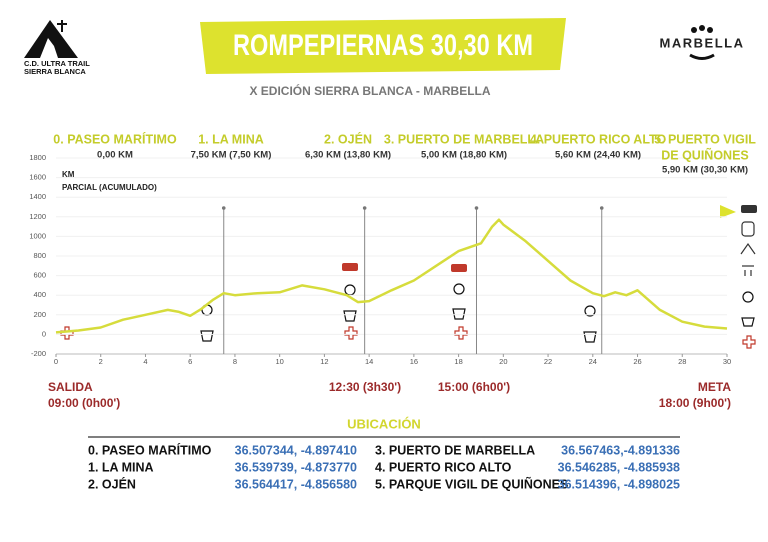 The width and height of the screenshot is (768, 542). What do you see at coordinates (115, 155) in the screenshot?
I see `station-distance: 0,00 KM` at bounding box center [115, 155].